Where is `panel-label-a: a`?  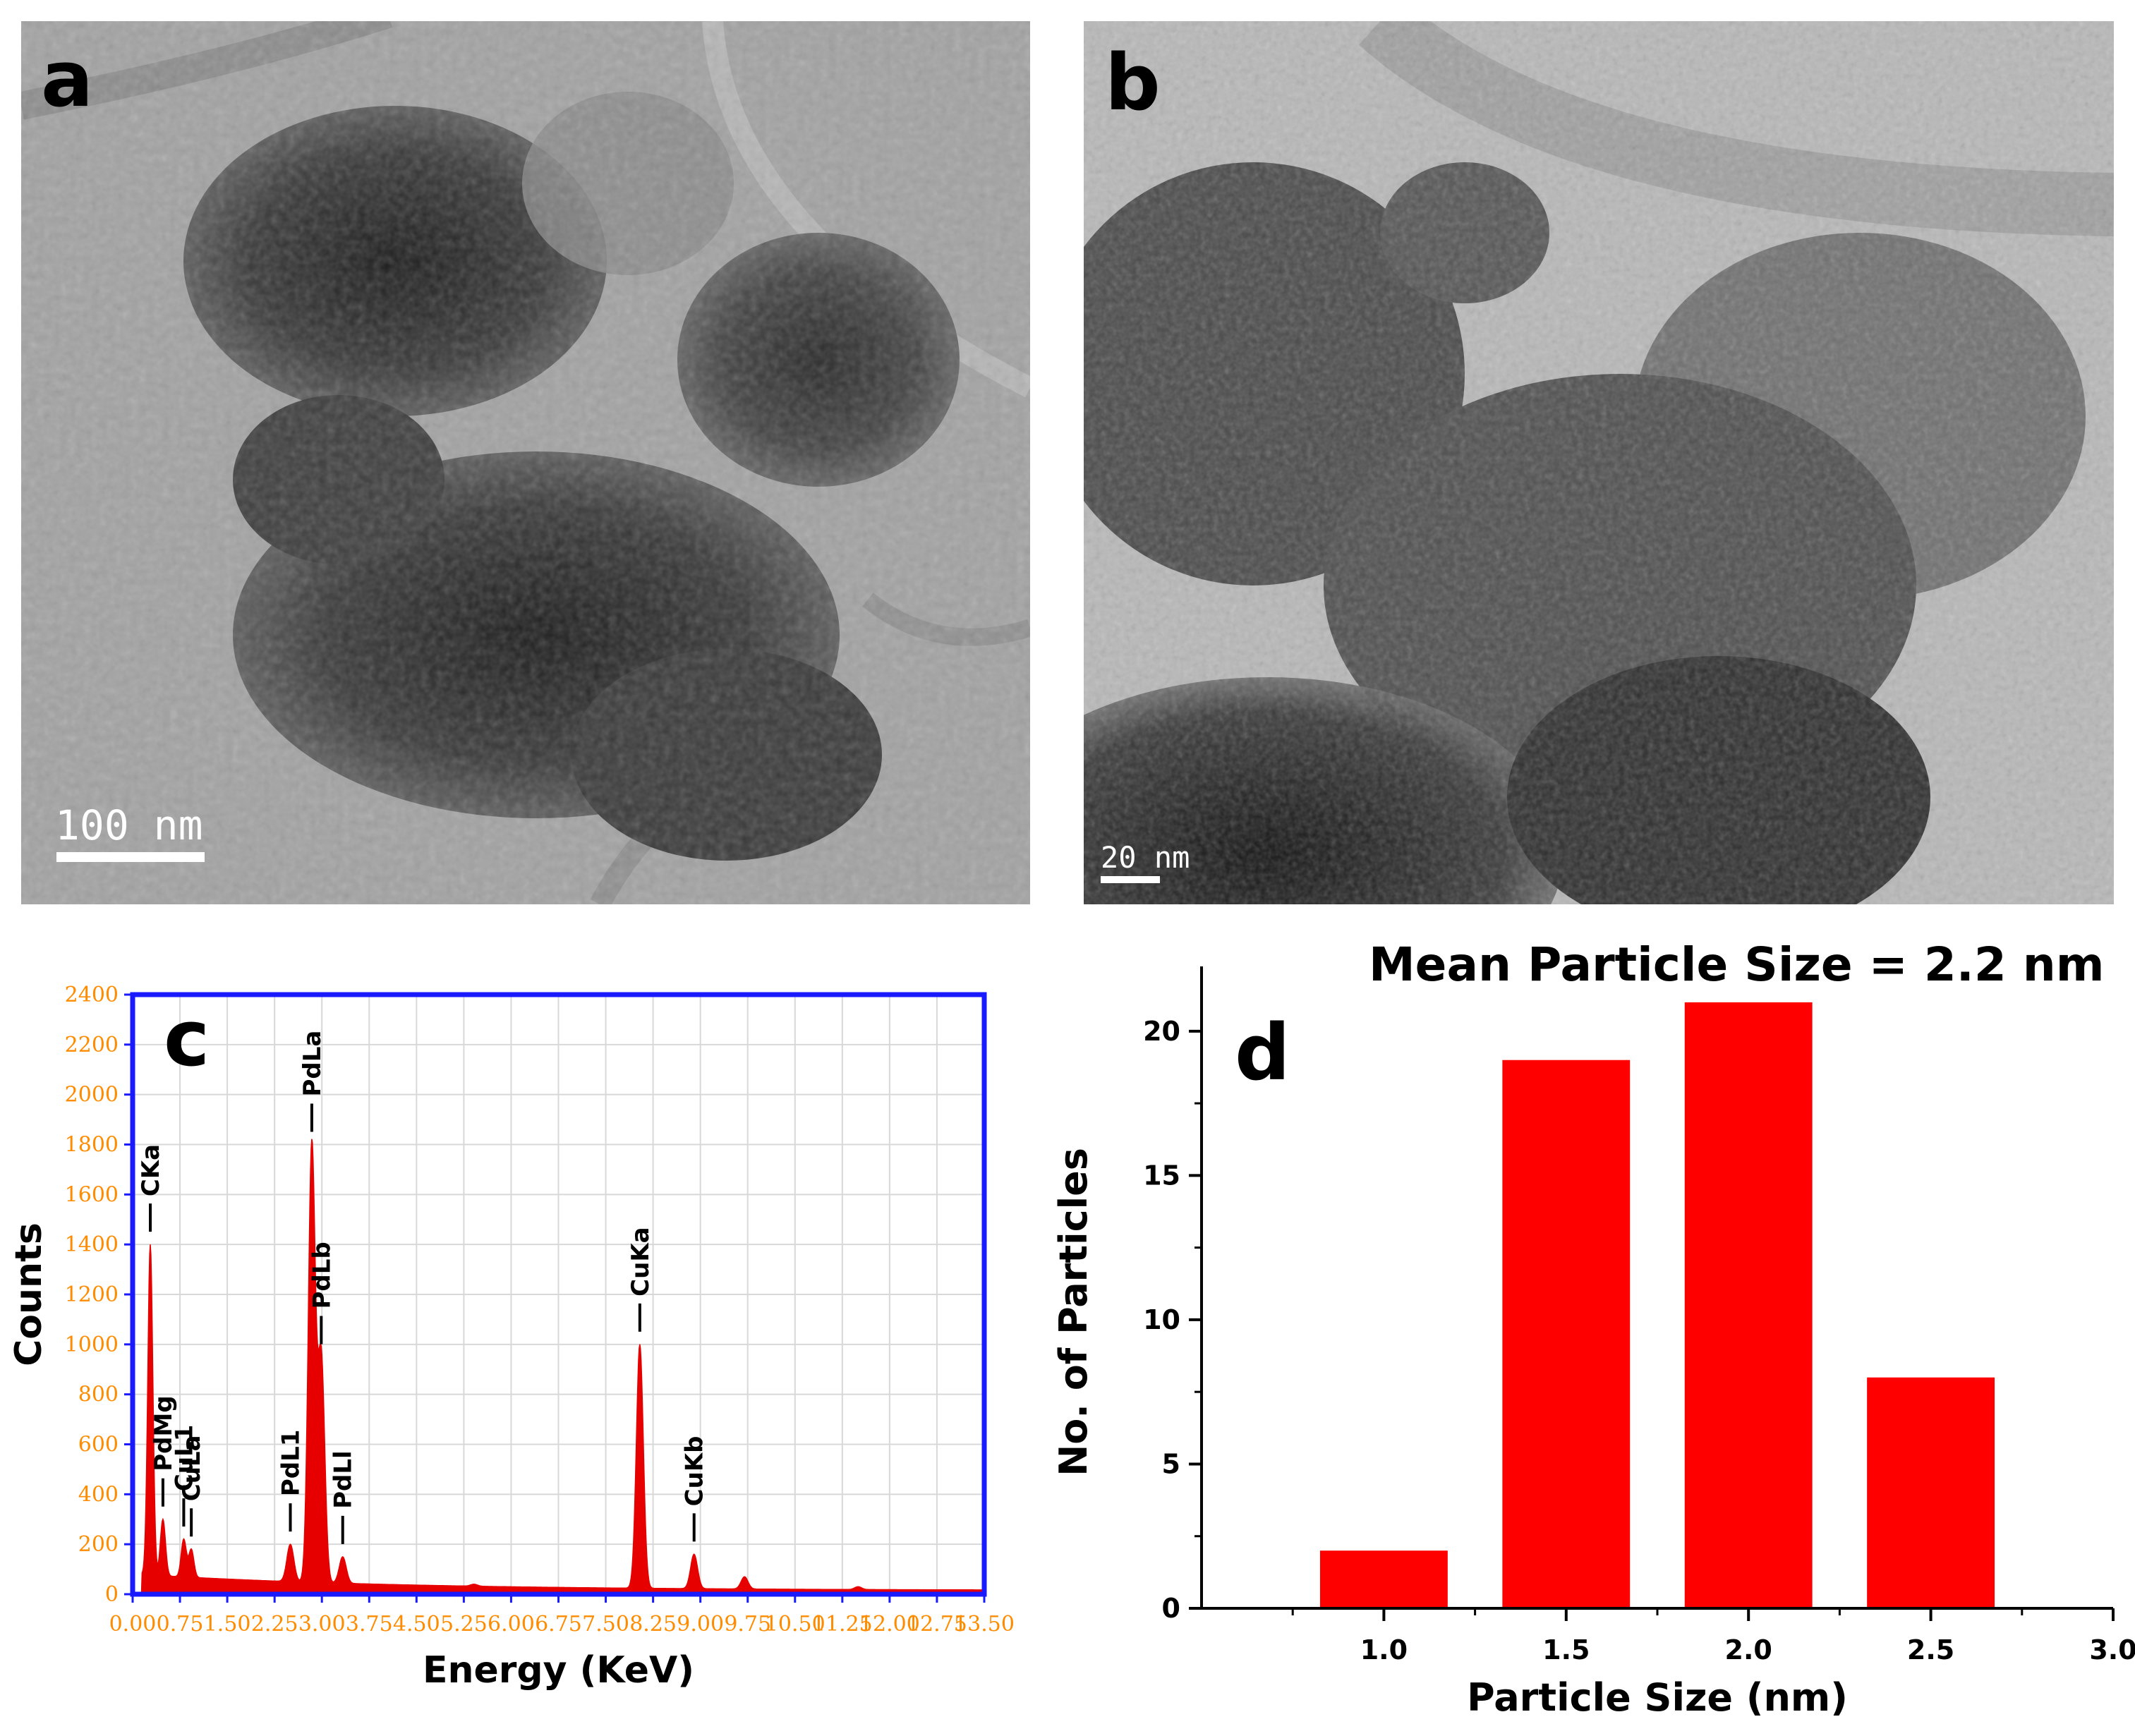 panel-label-a: a is located at coordinates (67, 79).